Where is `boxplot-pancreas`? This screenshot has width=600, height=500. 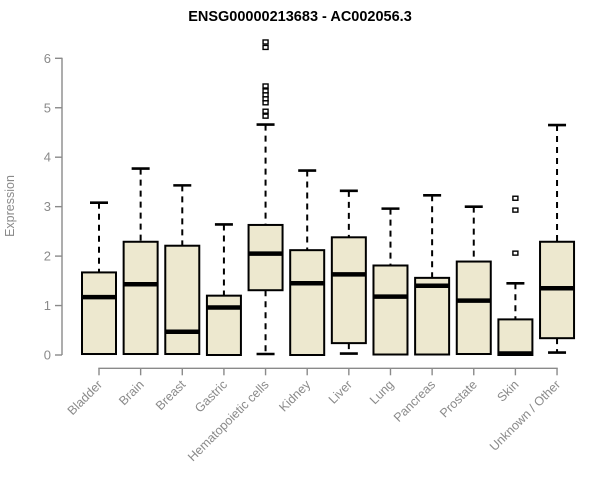
boxplot-pancreas is located at coordinates (432, 274).